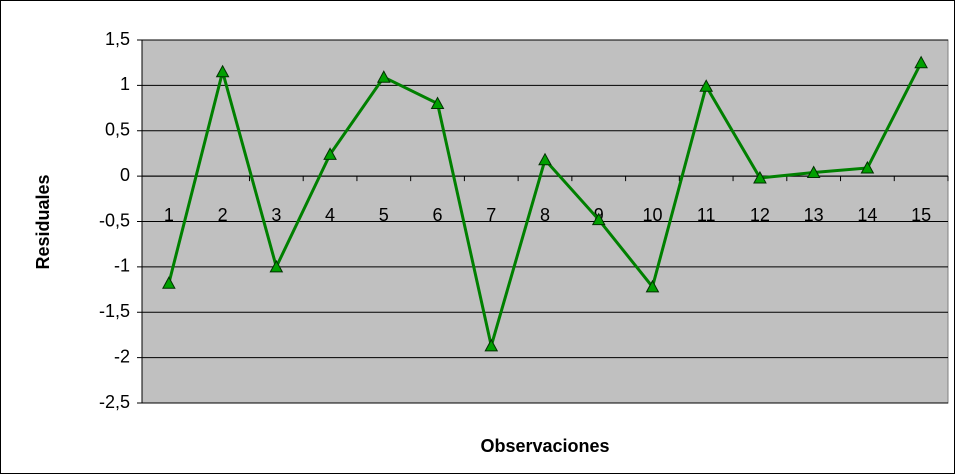 This screenshot has height=474, width=955. Describe the element at coordinates (122, 356) in the screenshot. I see `y-tick-label: -2` at that location.